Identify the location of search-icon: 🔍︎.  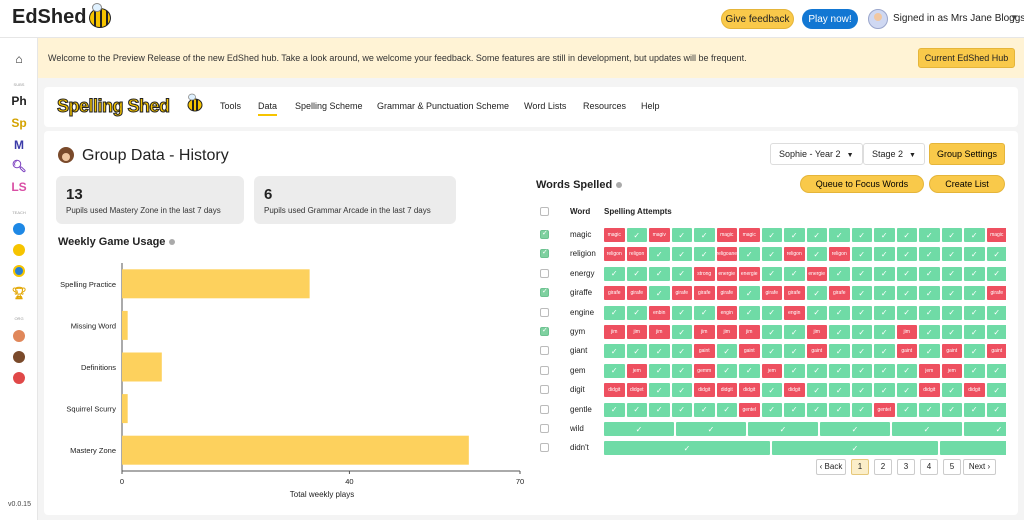
(19, 166).